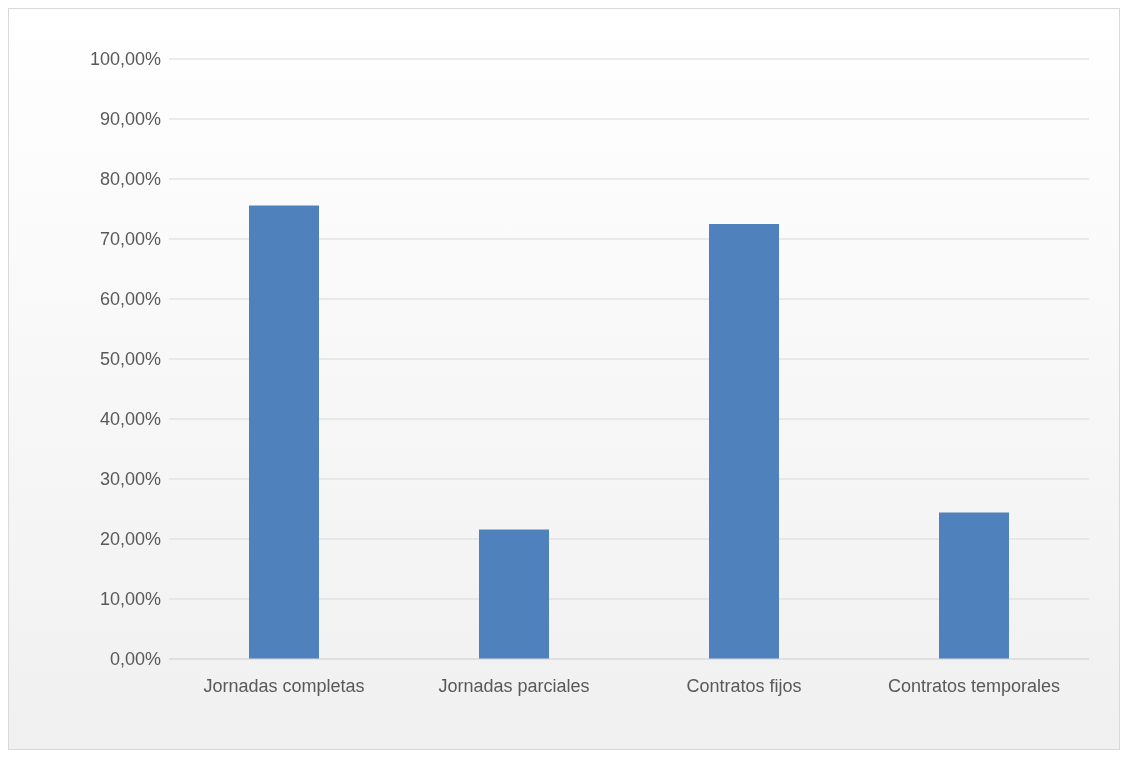 The image size is (1126, 757). I want to click on y-tick-label: 70,00%, so click(130, 239).